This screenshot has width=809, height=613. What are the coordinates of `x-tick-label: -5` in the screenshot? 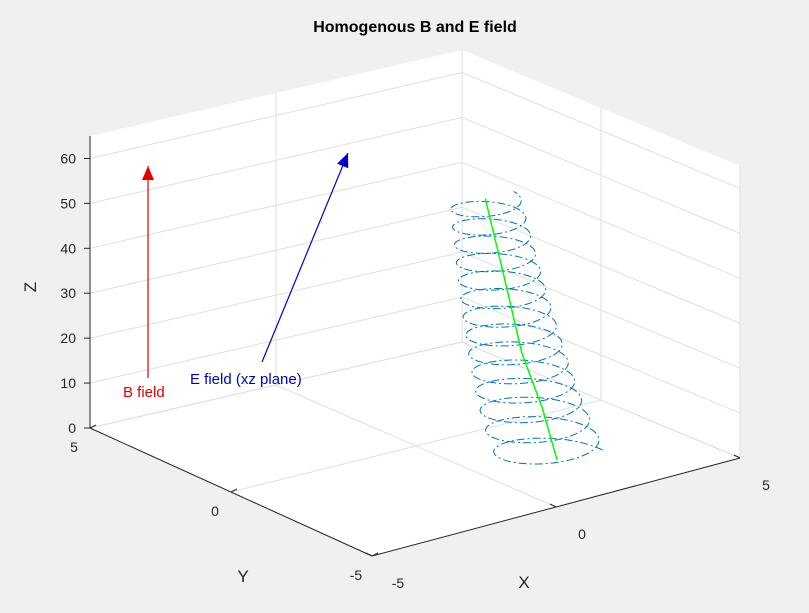 It's located at (398, 583).